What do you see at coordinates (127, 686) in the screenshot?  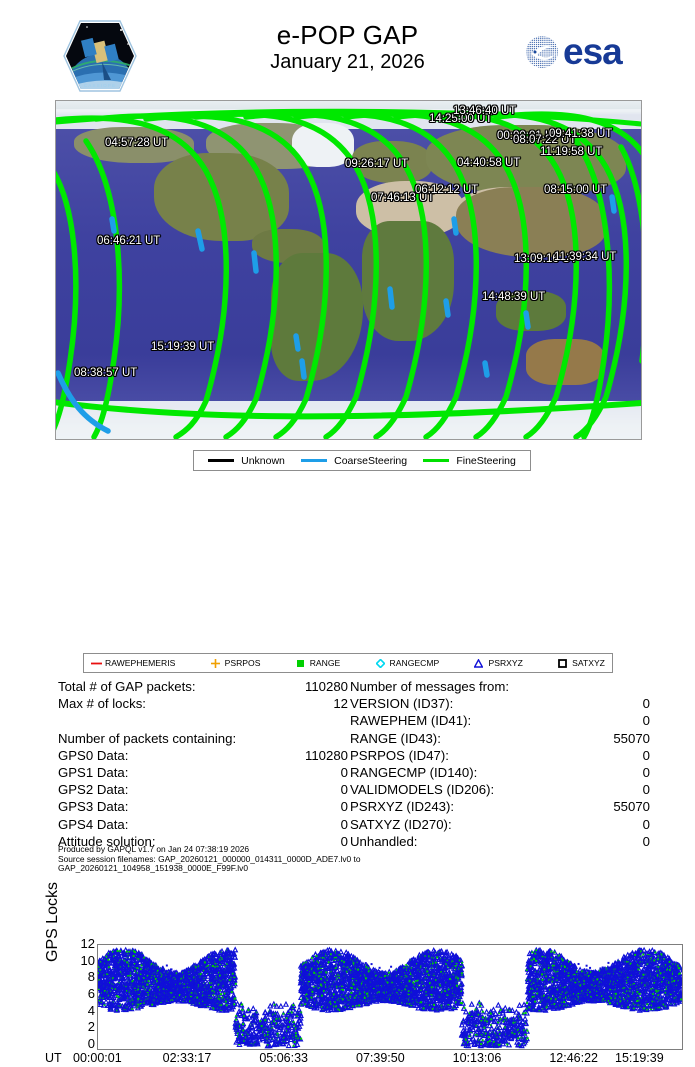 I see `stat-label: Total # of GAP packets:` at bounding box center [127, 686].